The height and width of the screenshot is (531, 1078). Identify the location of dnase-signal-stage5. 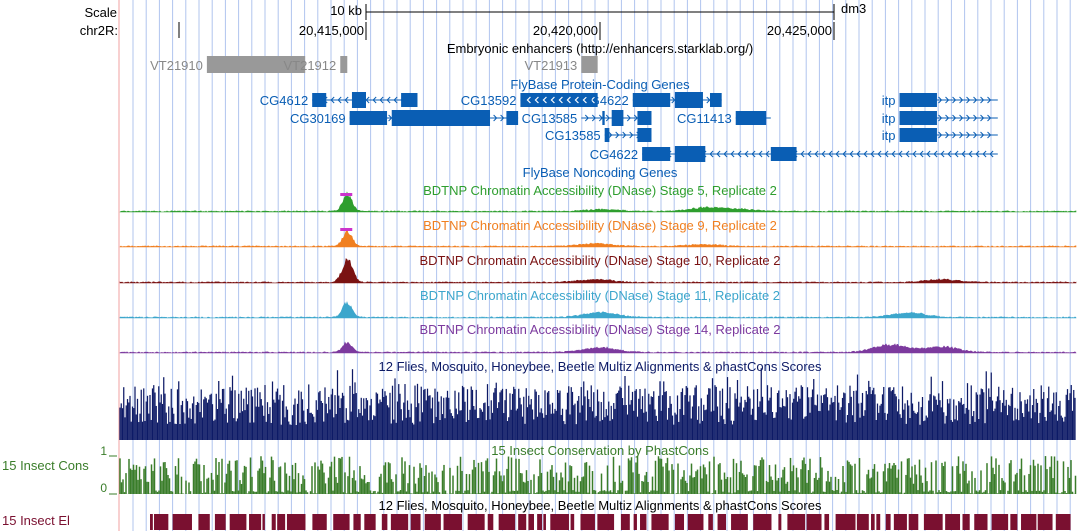
(597, 202).